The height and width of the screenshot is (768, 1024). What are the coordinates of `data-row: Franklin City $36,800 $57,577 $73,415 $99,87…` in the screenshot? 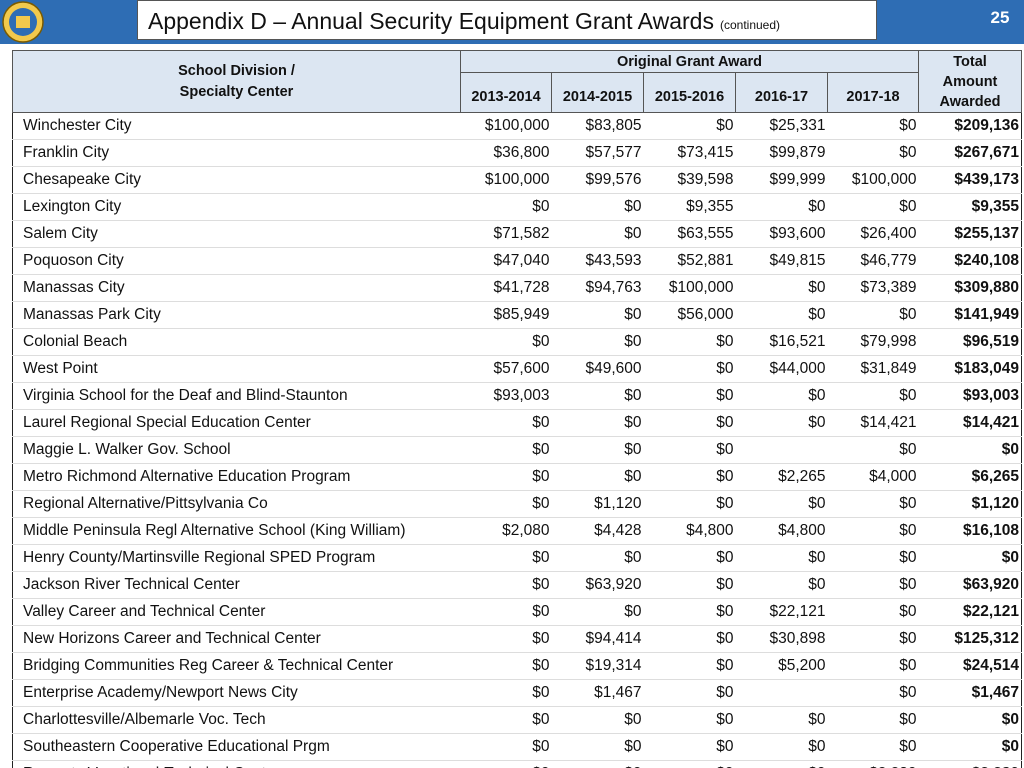 It's located at (517, 153).